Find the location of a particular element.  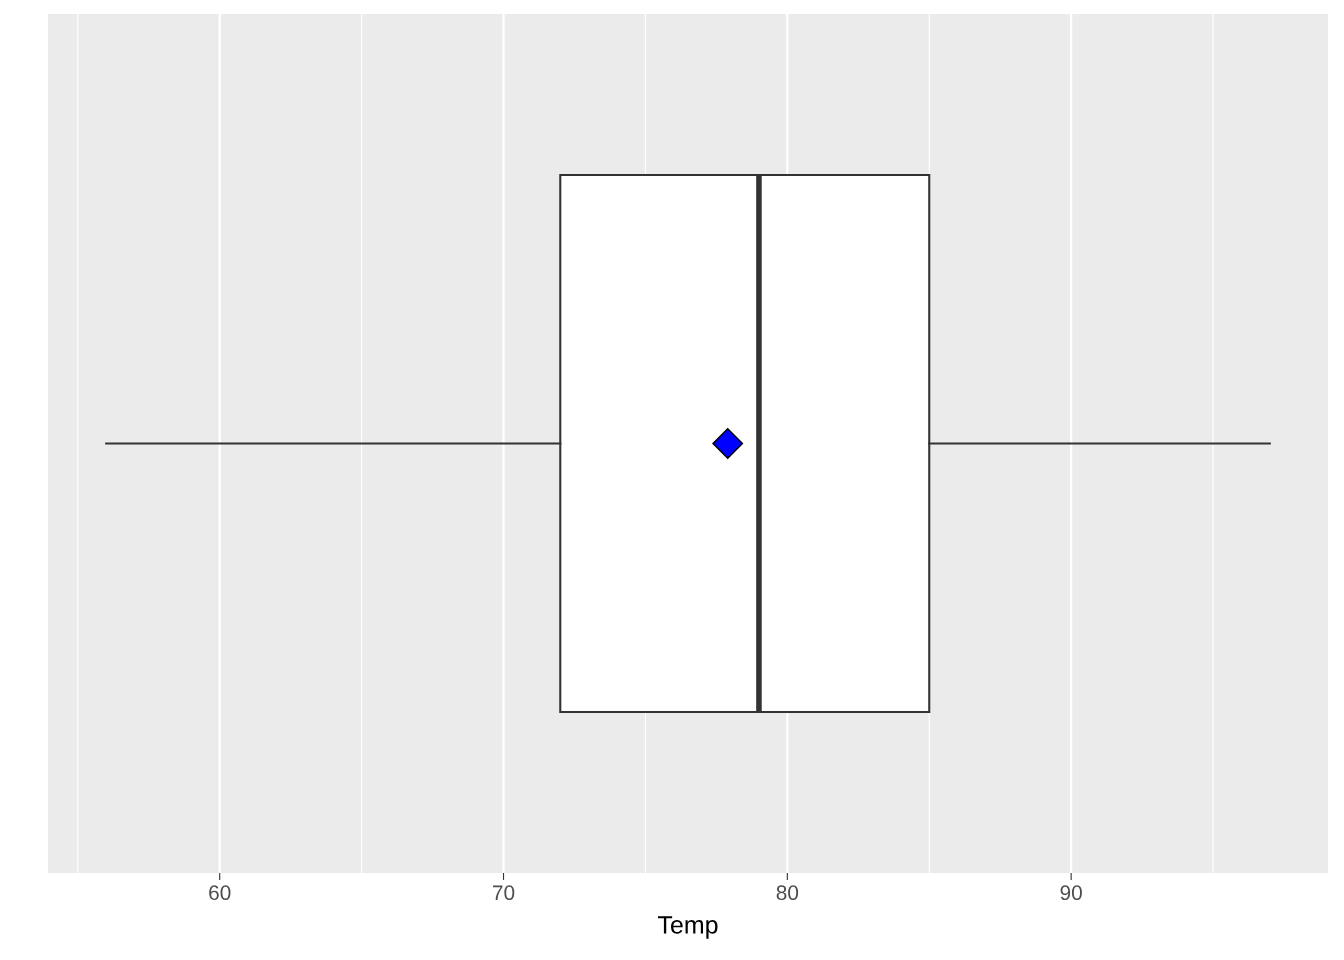

x-axis-title: Temp is located at coordinates (688, 927).